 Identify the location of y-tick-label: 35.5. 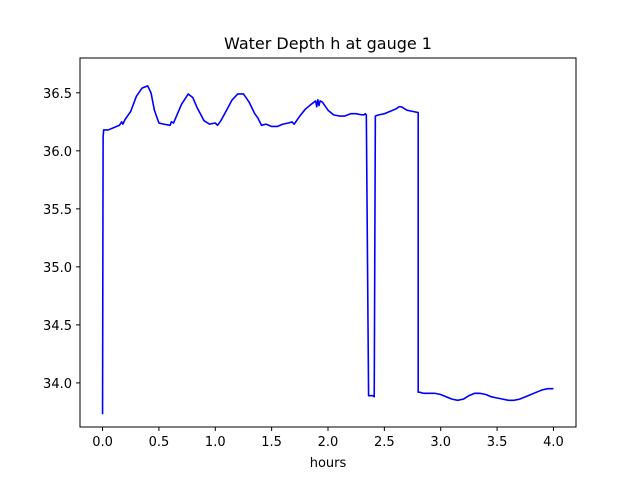
(57, 210).